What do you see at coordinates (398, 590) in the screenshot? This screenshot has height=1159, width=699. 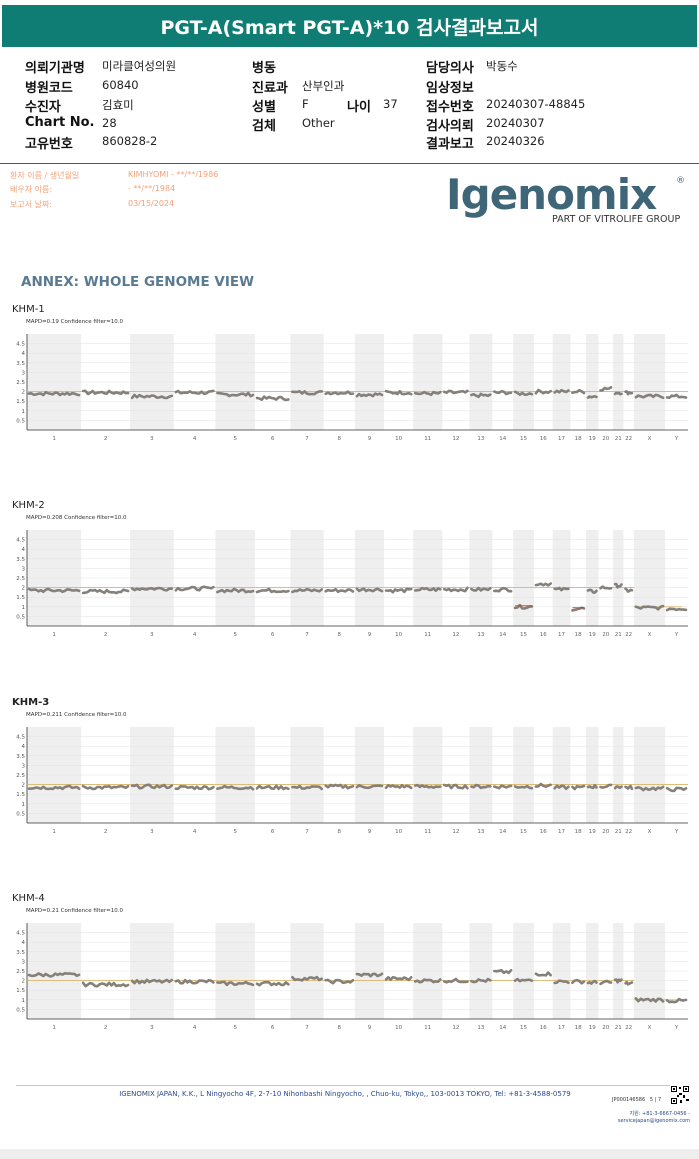 I see `cnv-segment-chr10` at bounding box center [398, 590].